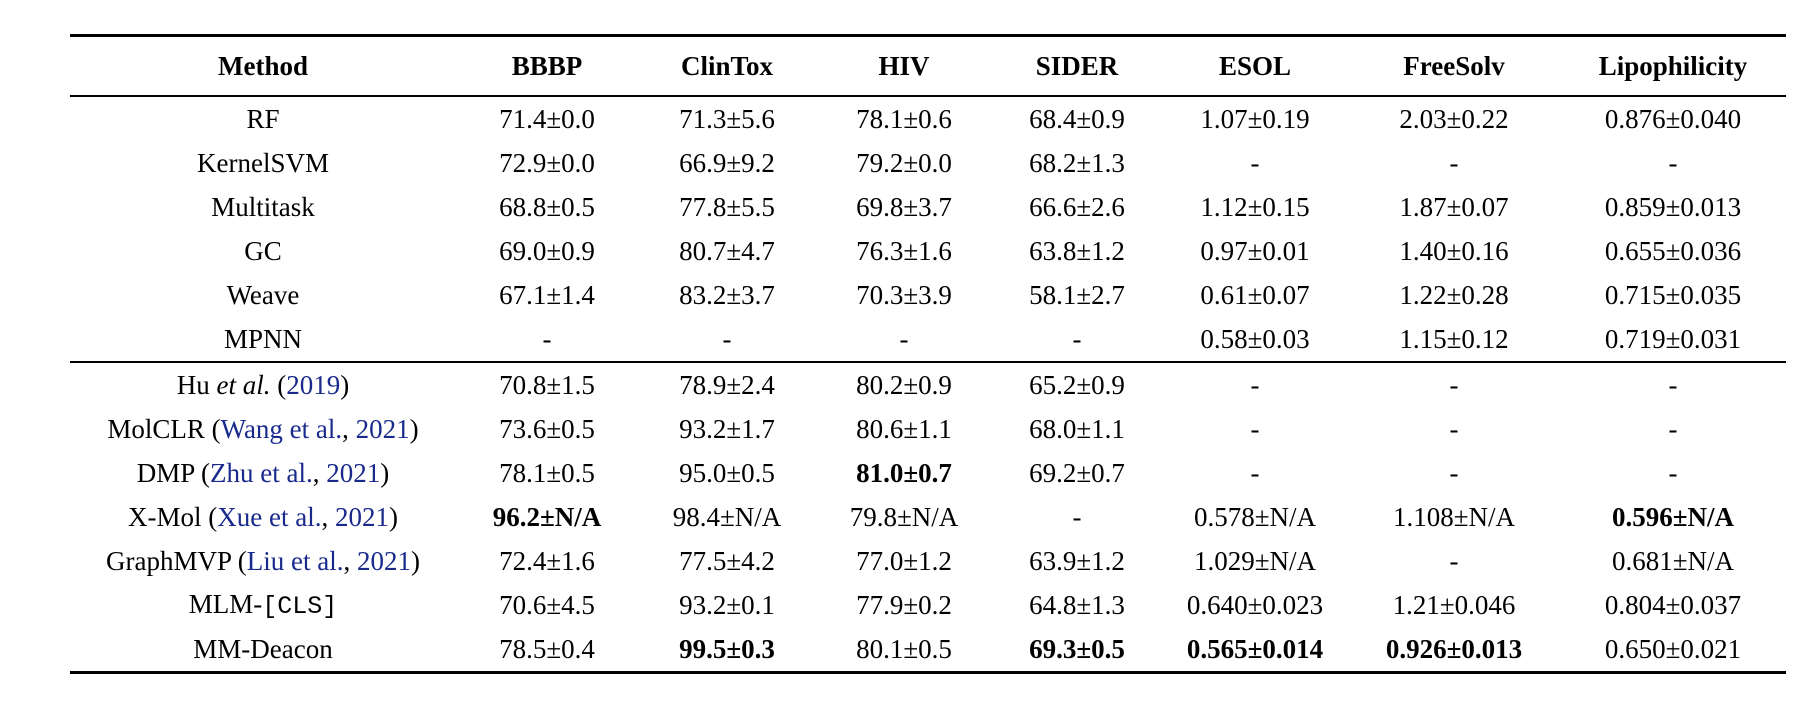  Describe the element at coordinates (547, 472) in the screenshot. I see `value-cell: 78.1±0.5` at that location.